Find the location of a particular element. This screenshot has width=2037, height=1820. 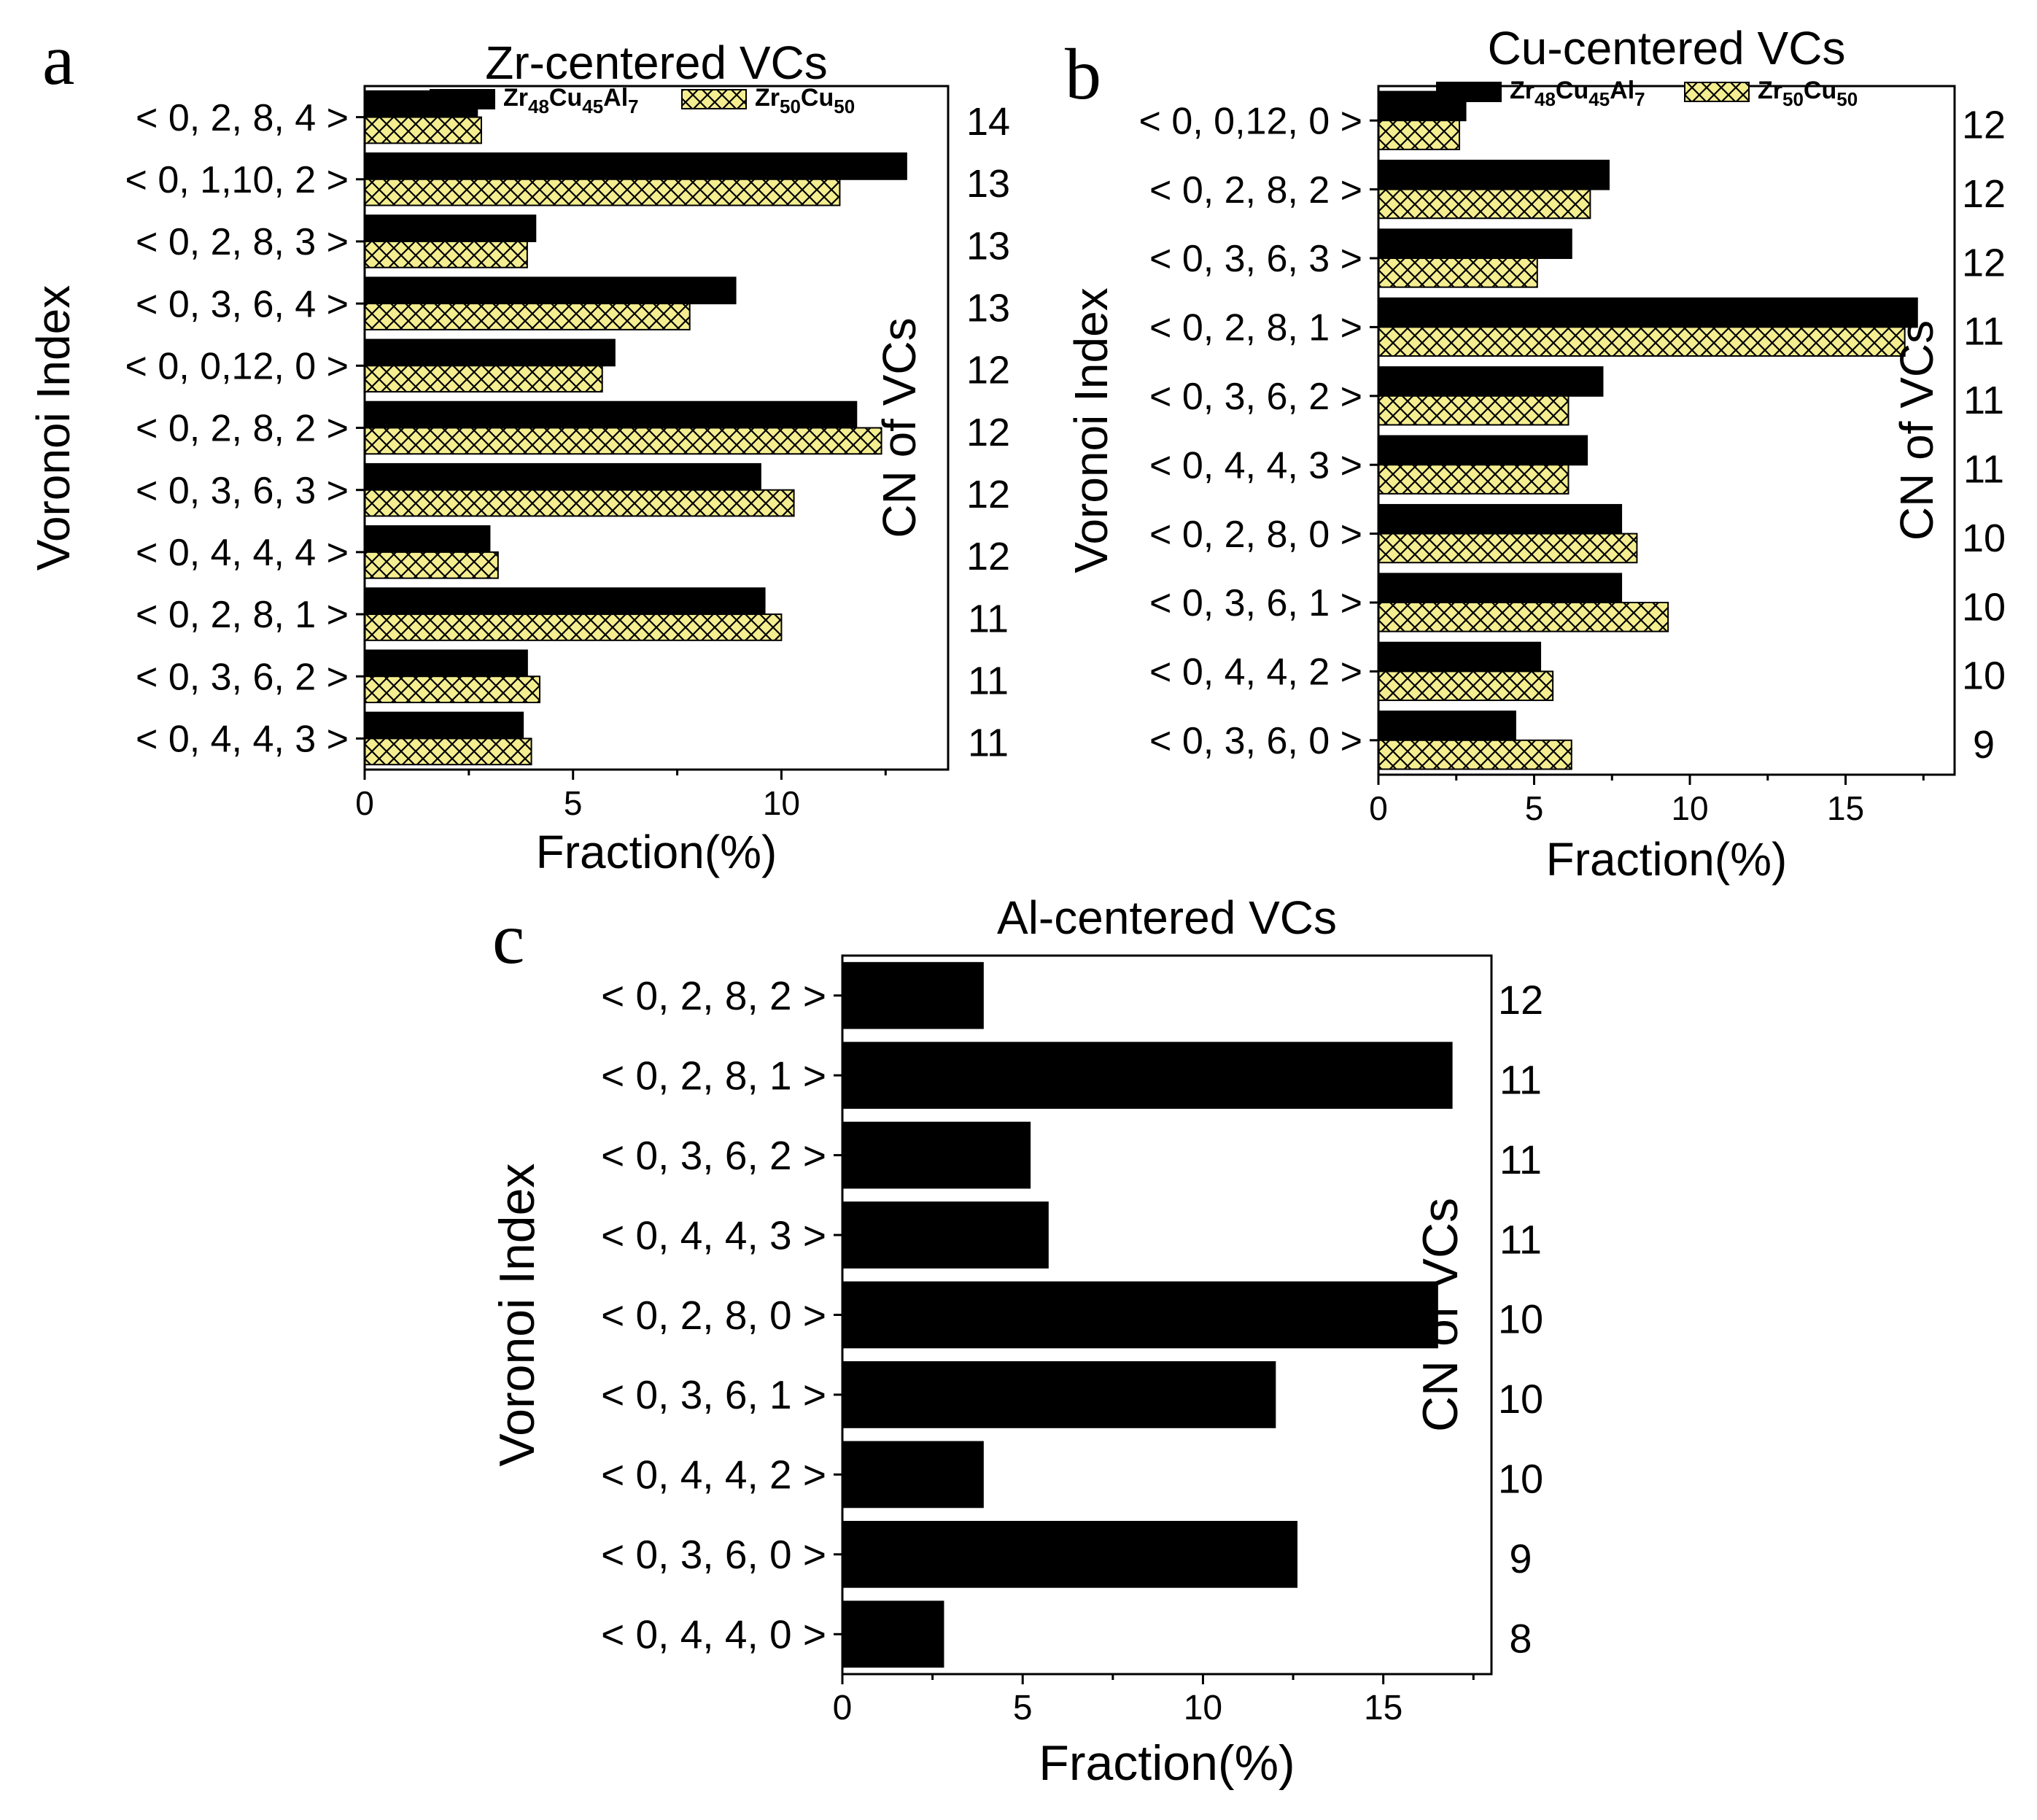

y-tick-label: < 0, 1,10, 2 > is located at coordinates (237, 180).